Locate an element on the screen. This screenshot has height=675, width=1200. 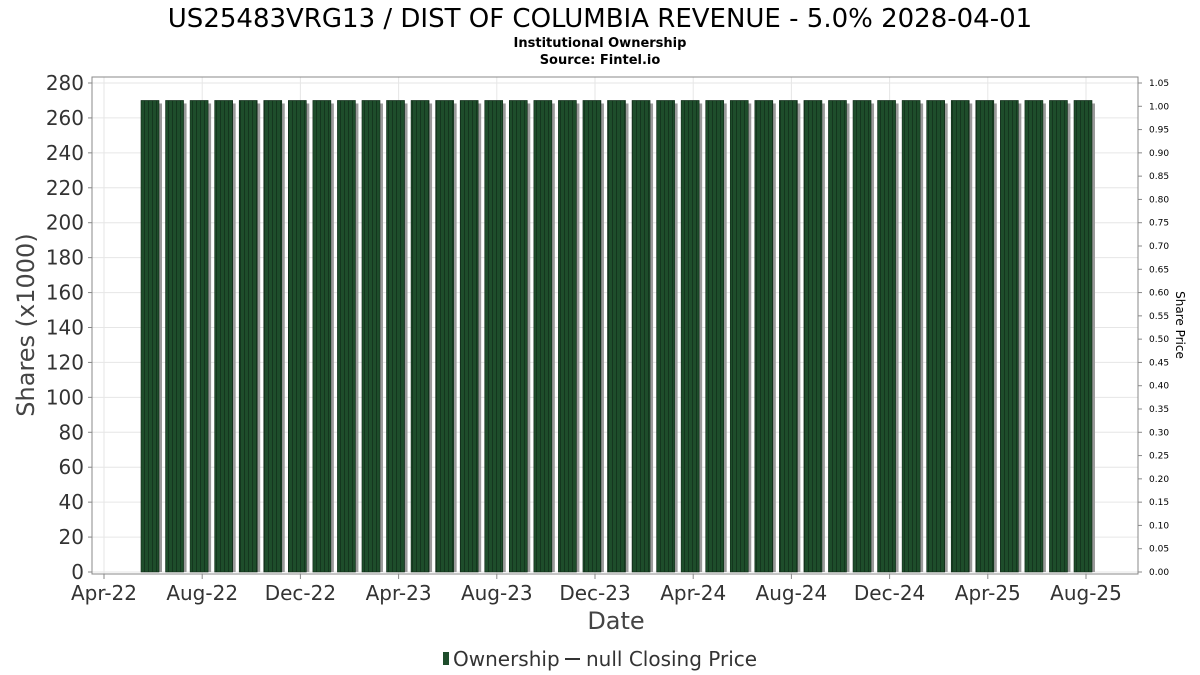
y2-tick-label: 0.85 is located at coordinates (1159, 177).